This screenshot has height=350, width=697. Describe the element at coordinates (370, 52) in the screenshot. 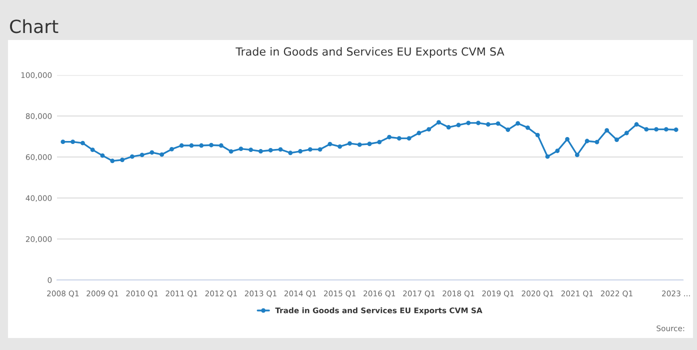

I see `chart-title: Trade in Goods and Services EU Exports CVM SA` at that location.